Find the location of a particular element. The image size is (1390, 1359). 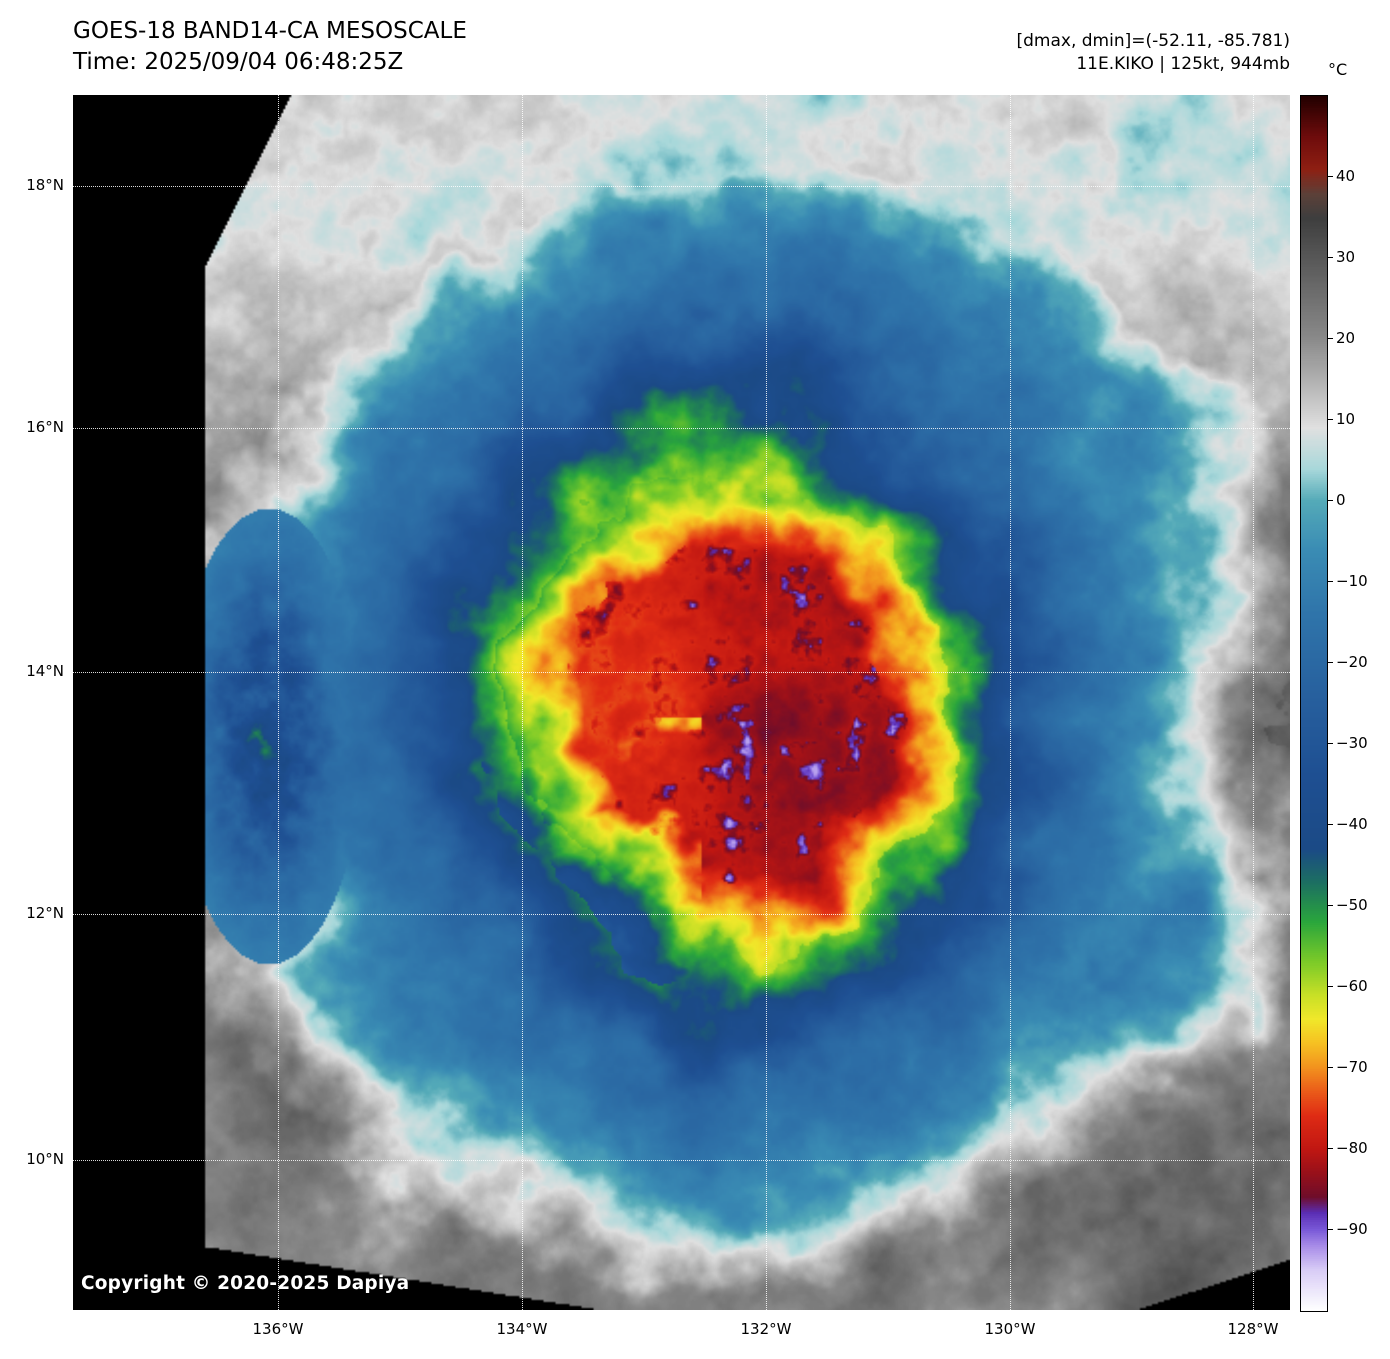

lon-tick-label: 132°W is located at coordinates (766, 1329).